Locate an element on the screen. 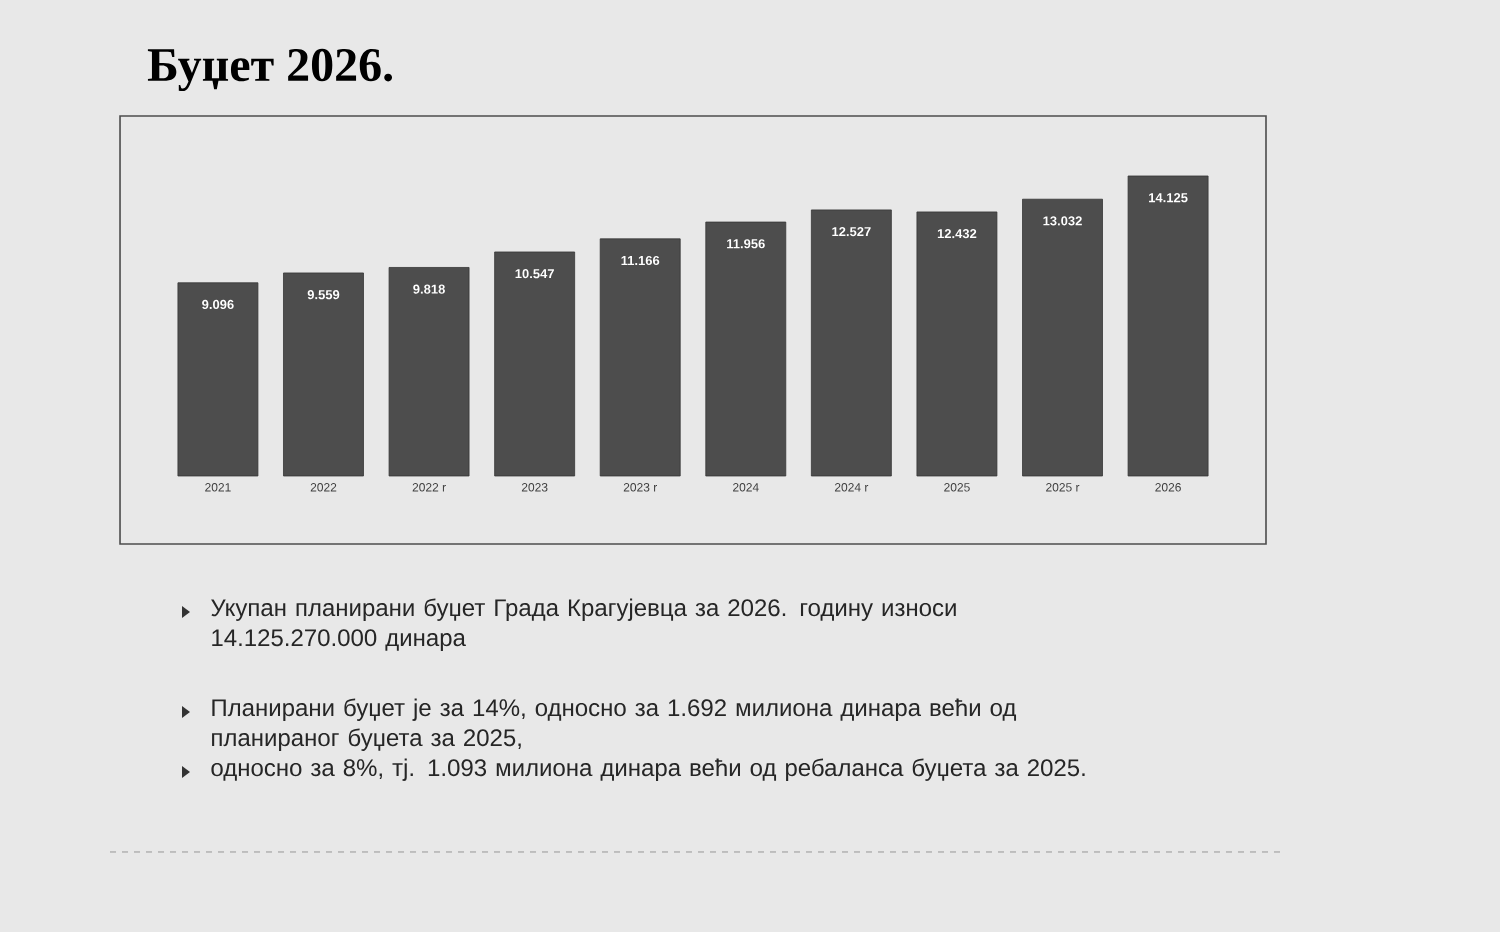 The height and width of the screenshot is (932, 1500). text: односно за 8%, тј. 1.093 милиона динара већи од ребаланса буџета за 2025. is located at coordinates (648, 769).